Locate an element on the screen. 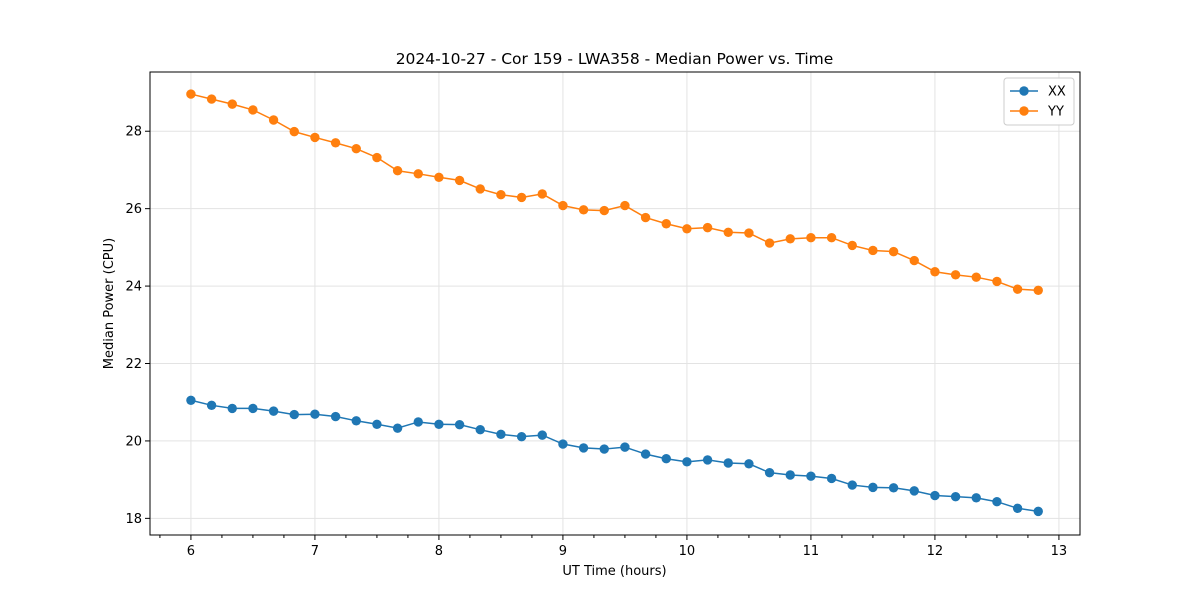 Image resolution: width=1200 pixels, height=600 pixels. x-tick-label: 12 is located at coordinates (935, 551).